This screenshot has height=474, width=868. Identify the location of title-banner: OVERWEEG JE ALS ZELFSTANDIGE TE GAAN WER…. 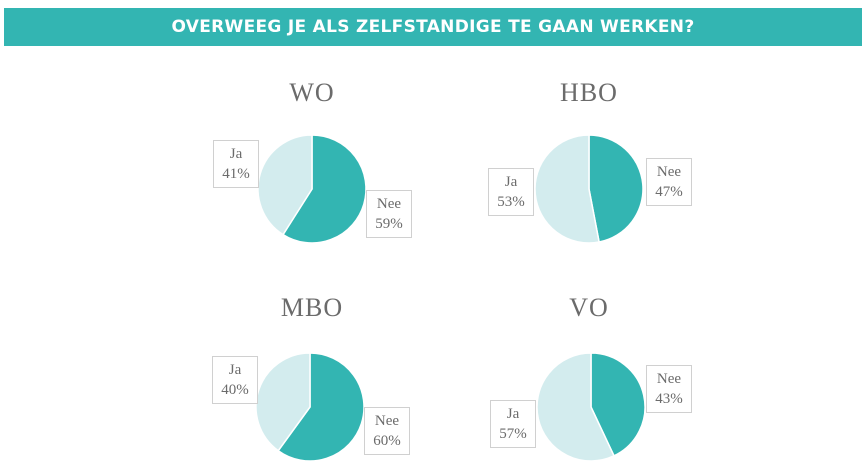
(433, 27).